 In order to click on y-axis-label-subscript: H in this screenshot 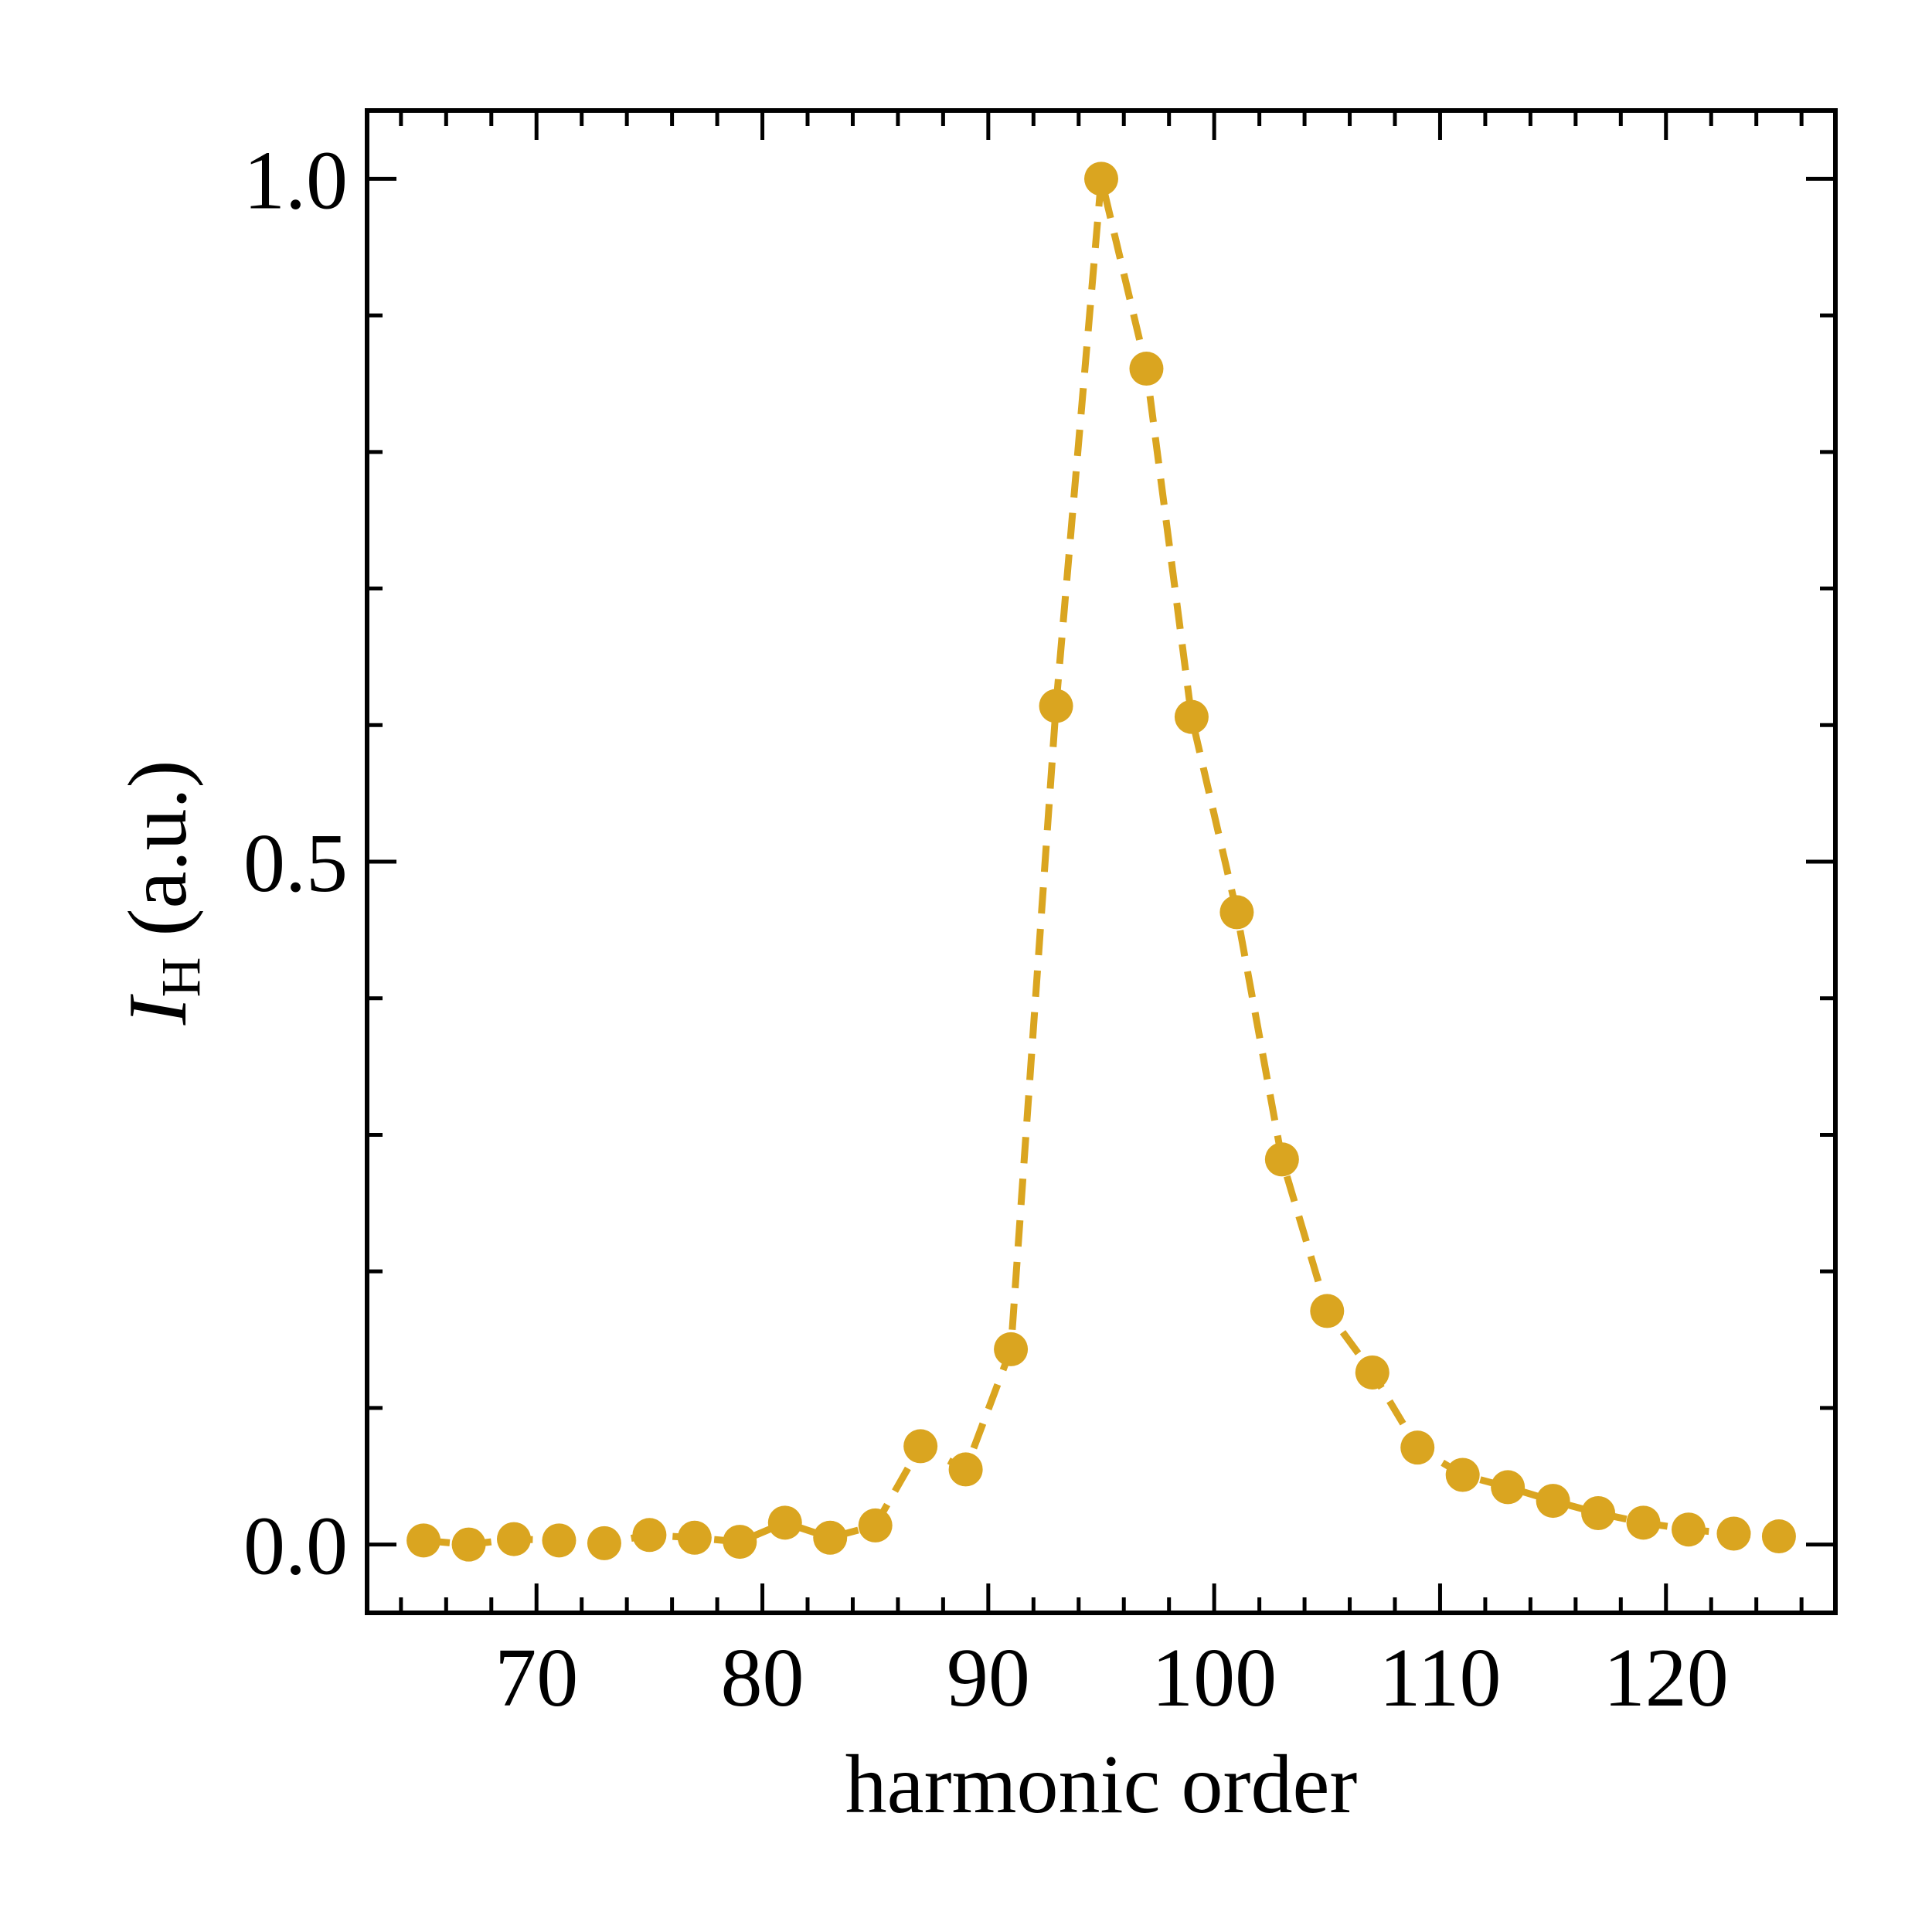, I will do `click(181, 977)`.